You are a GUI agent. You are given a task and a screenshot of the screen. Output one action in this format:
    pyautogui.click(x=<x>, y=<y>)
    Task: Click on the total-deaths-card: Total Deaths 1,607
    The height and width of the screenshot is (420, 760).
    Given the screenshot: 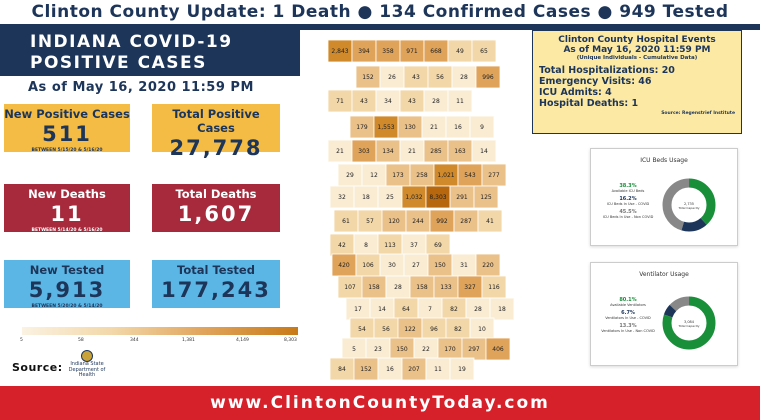 What is the action you would take?
    pyautogui.click(x=216, y=208)
    